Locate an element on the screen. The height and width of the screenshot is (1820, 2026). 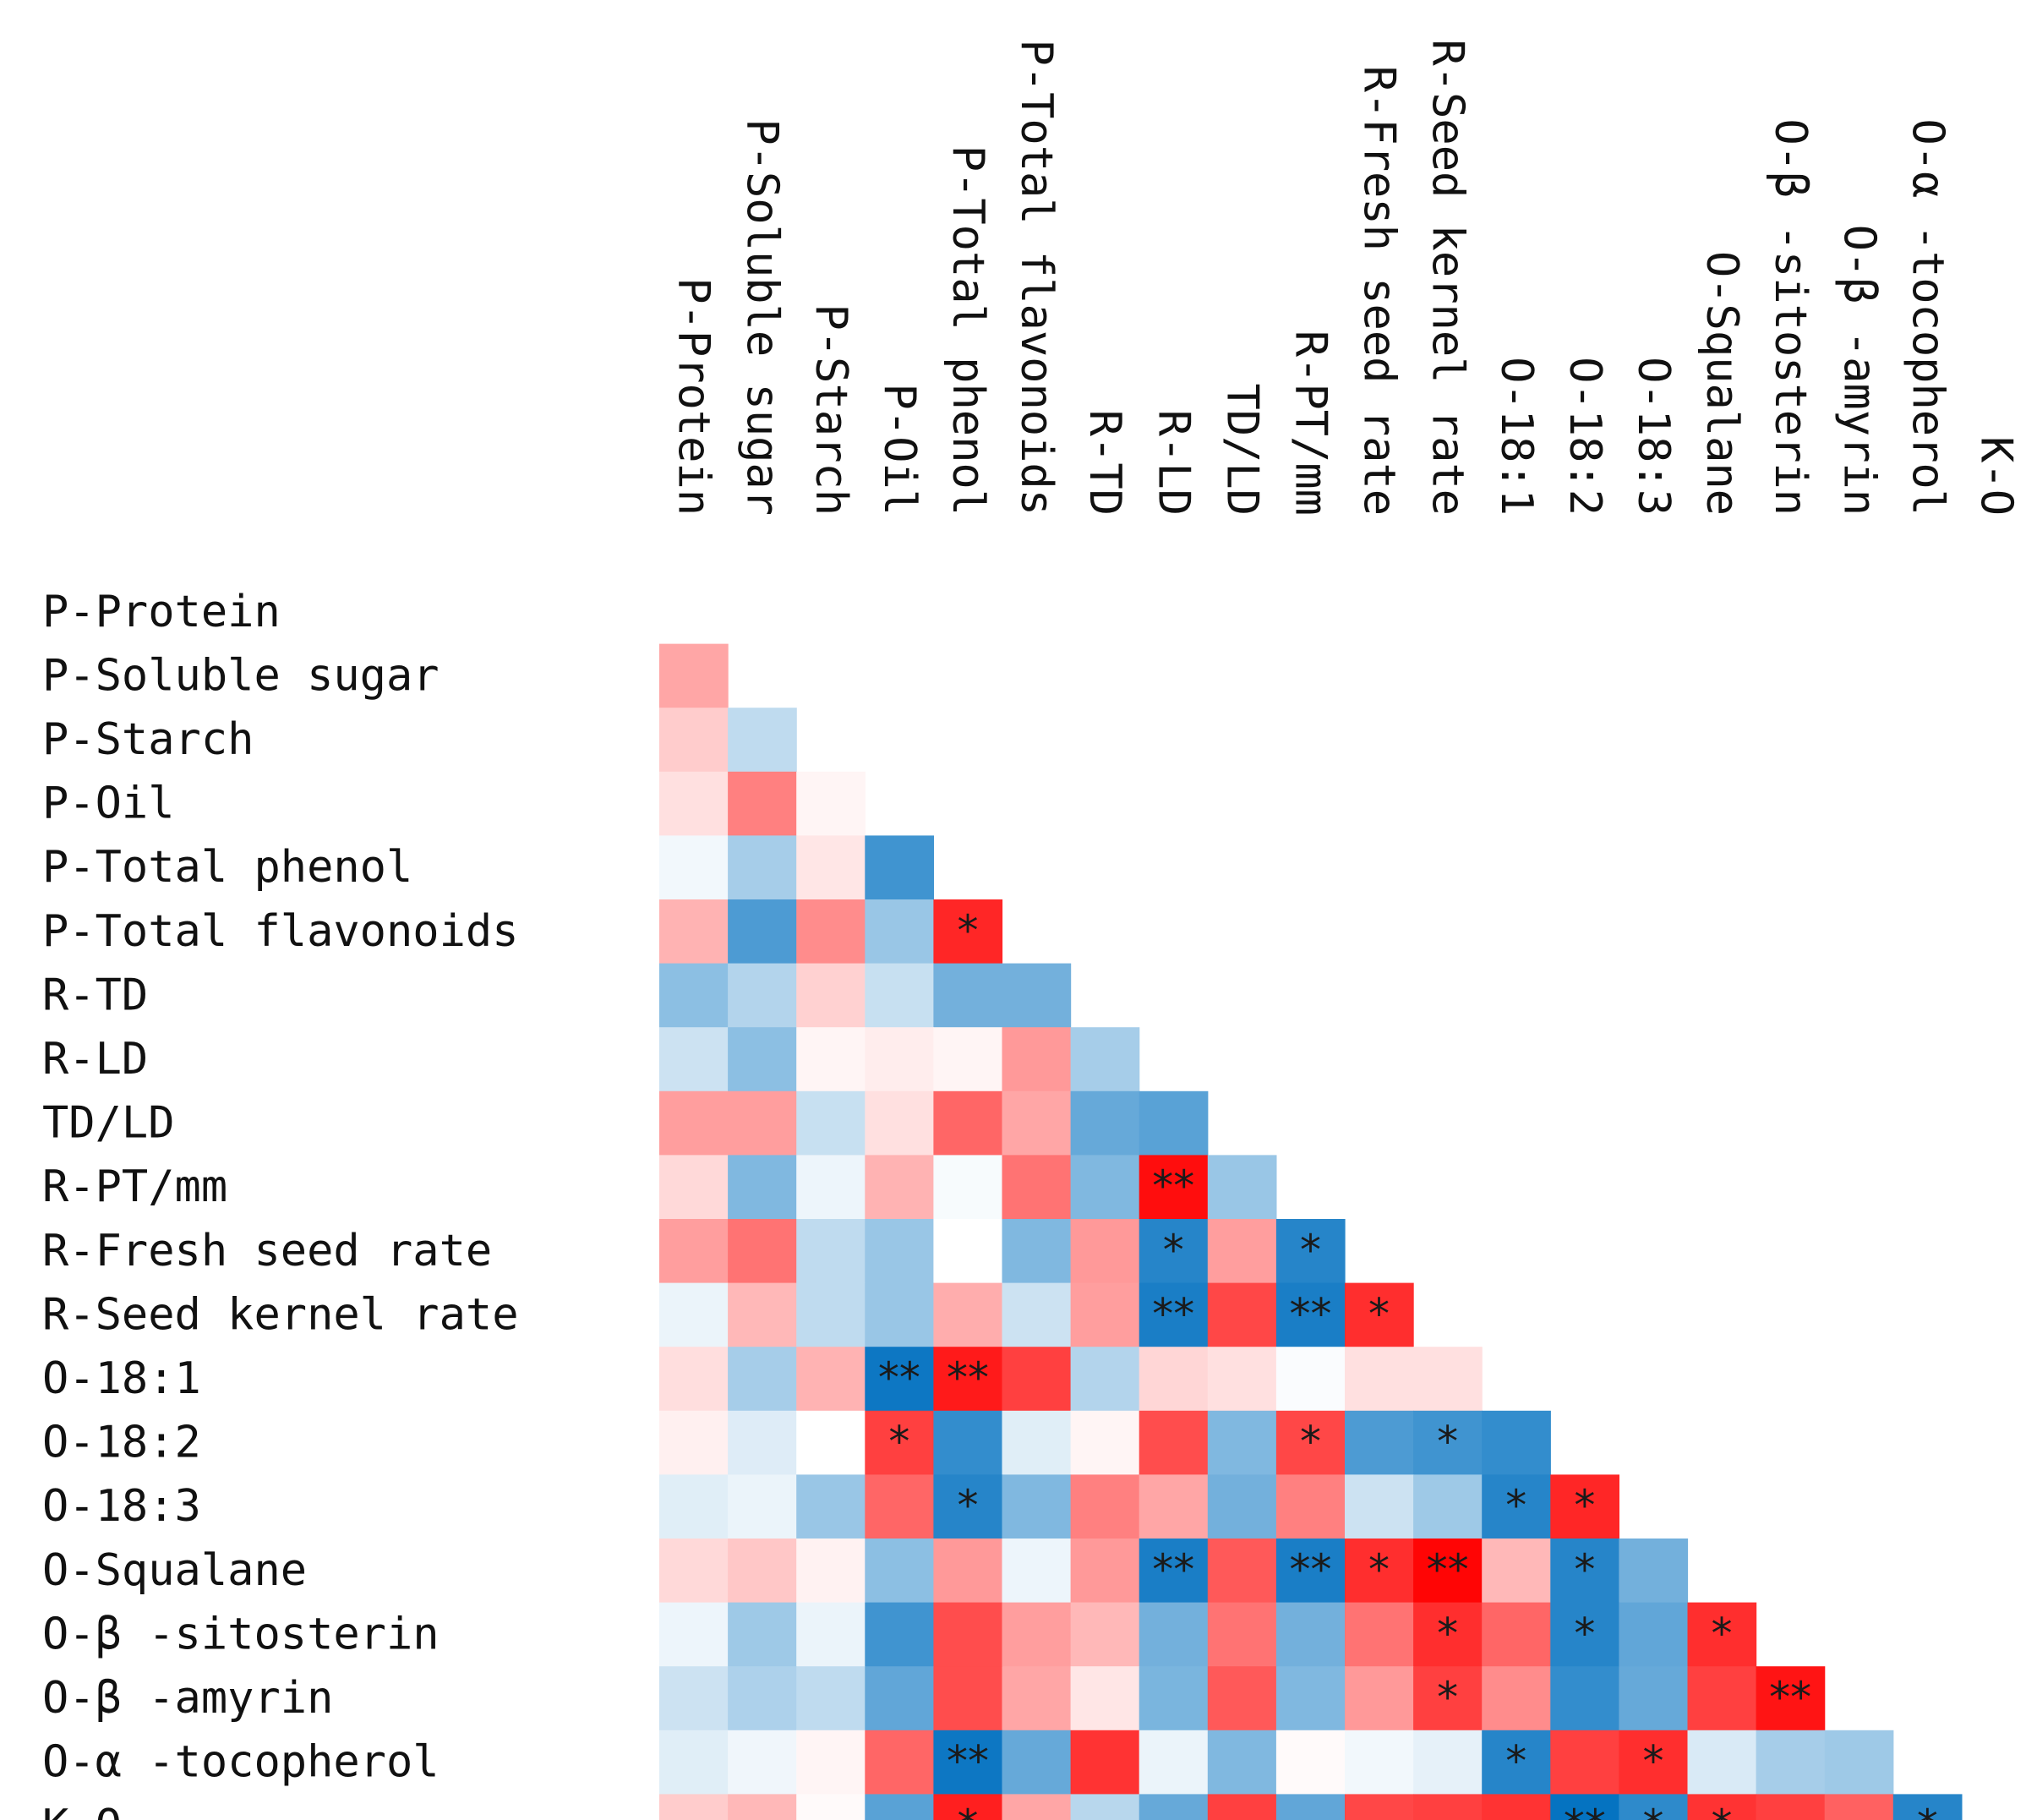
cell-o-squalane-x-p-starch is located at coordinates (831, 1571).